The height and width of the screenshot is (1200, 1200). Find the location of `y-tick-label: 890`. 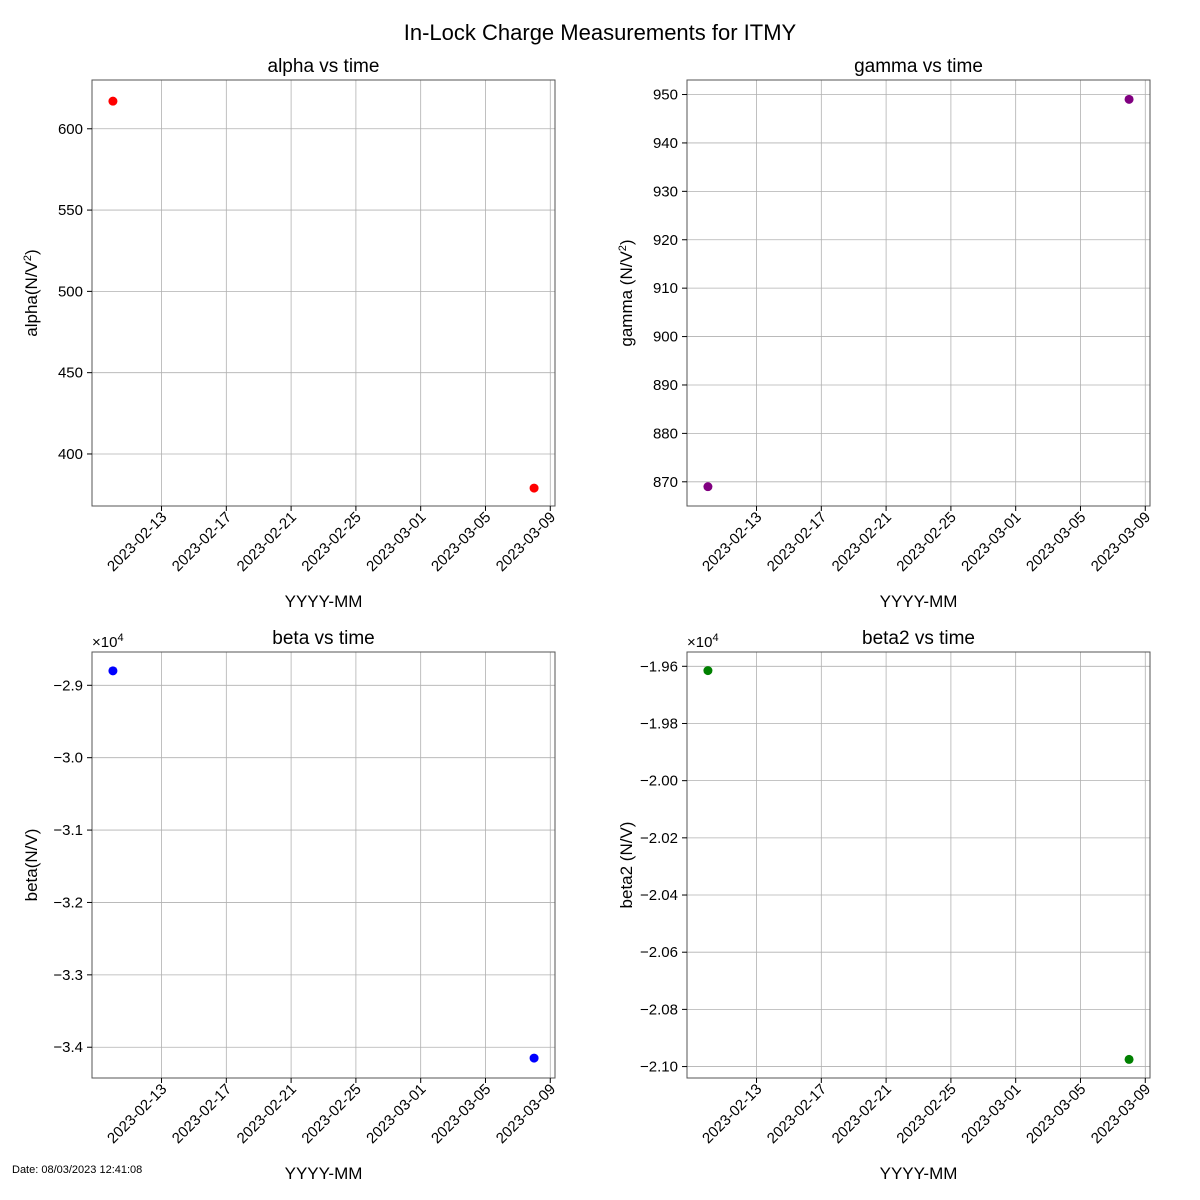

y-tick-label: 890 is located at coordinates (665, 385).